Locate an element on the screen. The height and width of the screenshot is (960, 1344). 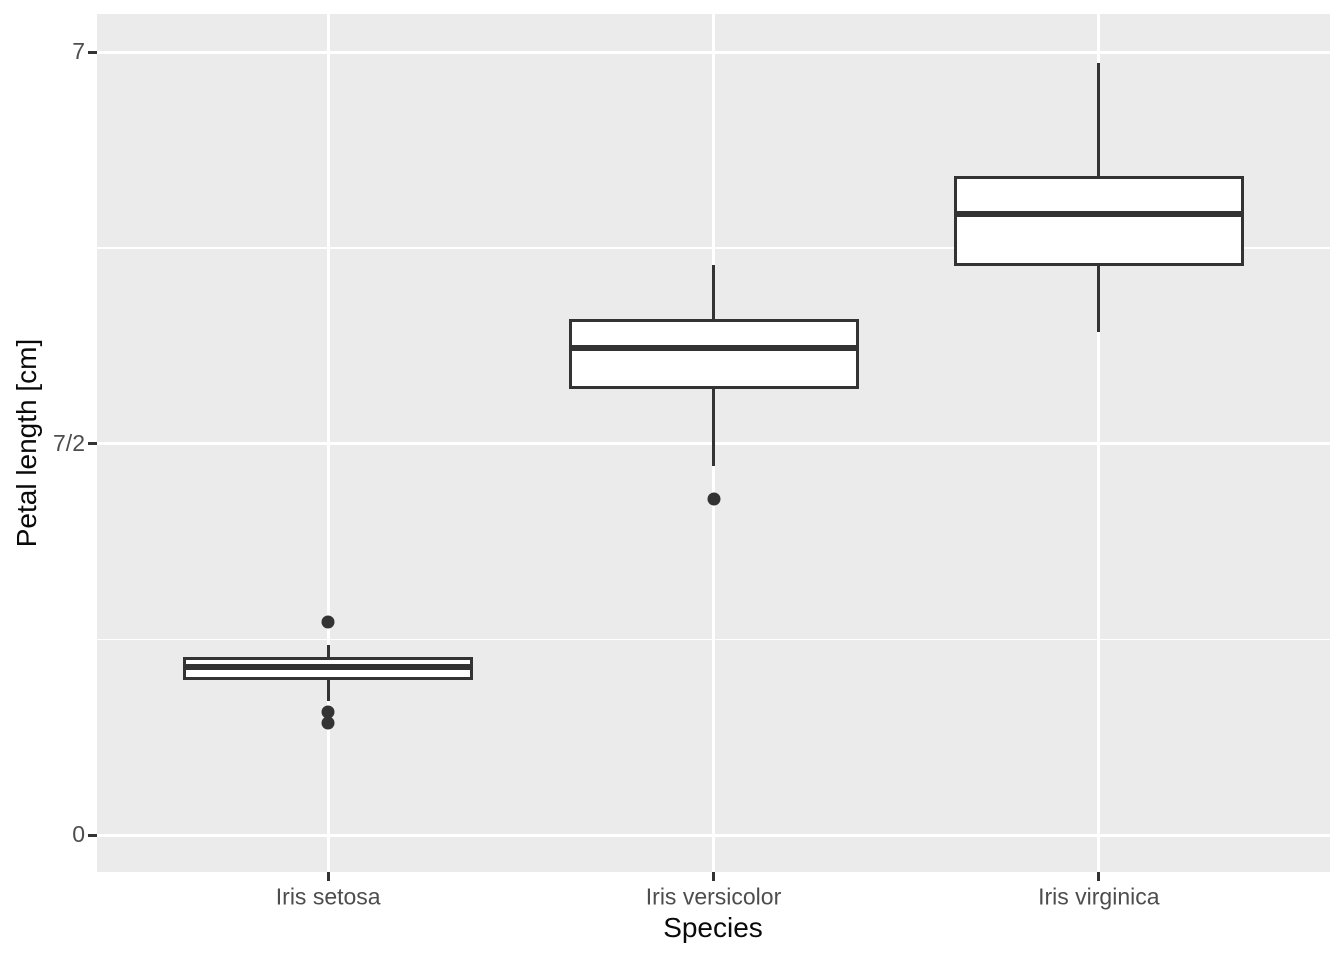
y-axis-title: Petal length [cm] is located at coordinates (26, 443).